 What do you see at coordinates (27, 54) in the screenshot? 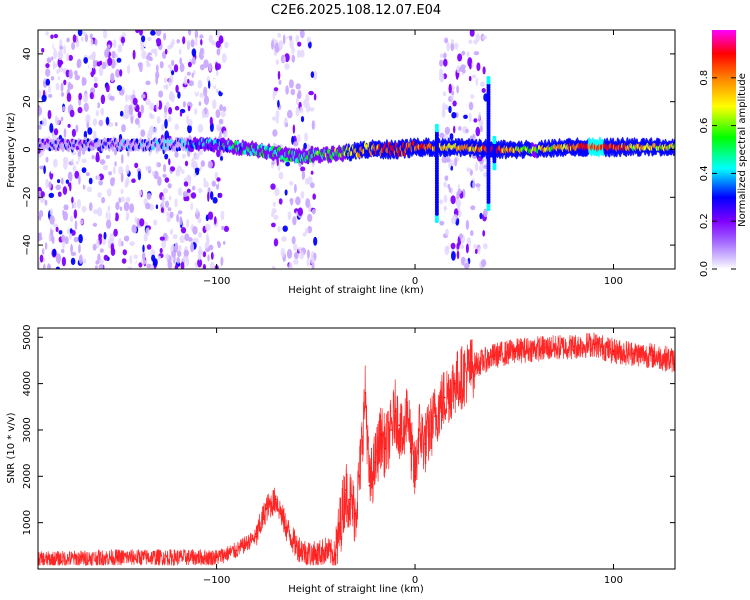
I see `y-tick-label: 40` at bounding box center [27, 54].